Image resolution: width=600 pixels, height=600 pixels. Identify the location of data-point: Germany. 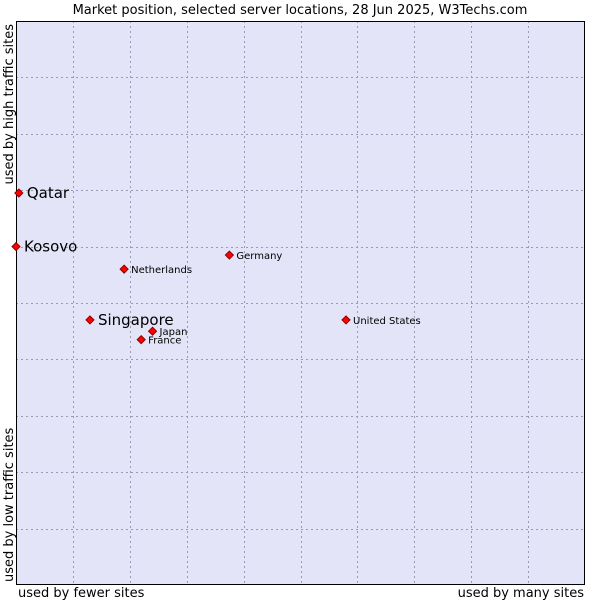
(253, 256).